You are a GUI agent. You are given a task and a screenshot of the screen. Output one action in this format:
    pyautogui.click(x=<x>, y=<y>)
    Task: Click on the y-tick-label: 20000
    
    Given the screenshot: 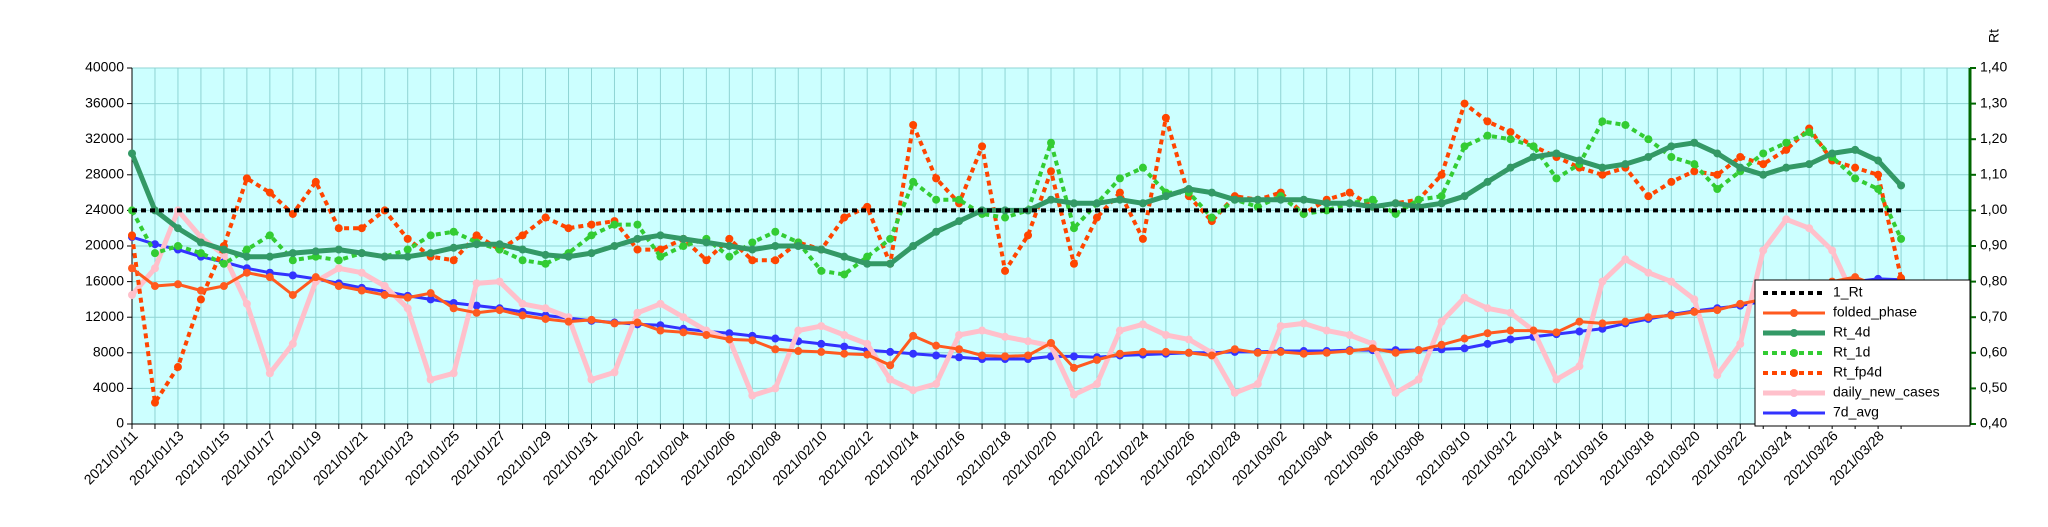 What is the action you would take?
    pyautogui.click(x=104, y=245)
    